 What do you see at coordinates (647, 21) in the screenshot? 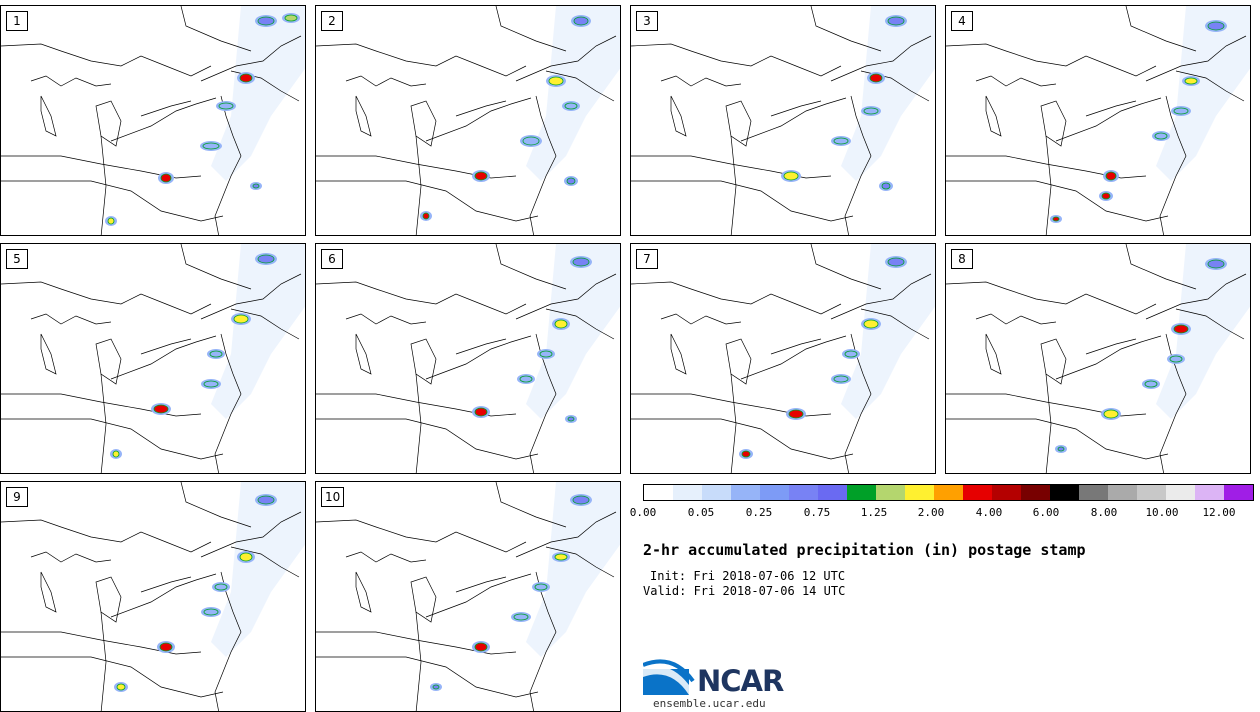
I see `panel-number: 3` at bounding box center [647, 21].